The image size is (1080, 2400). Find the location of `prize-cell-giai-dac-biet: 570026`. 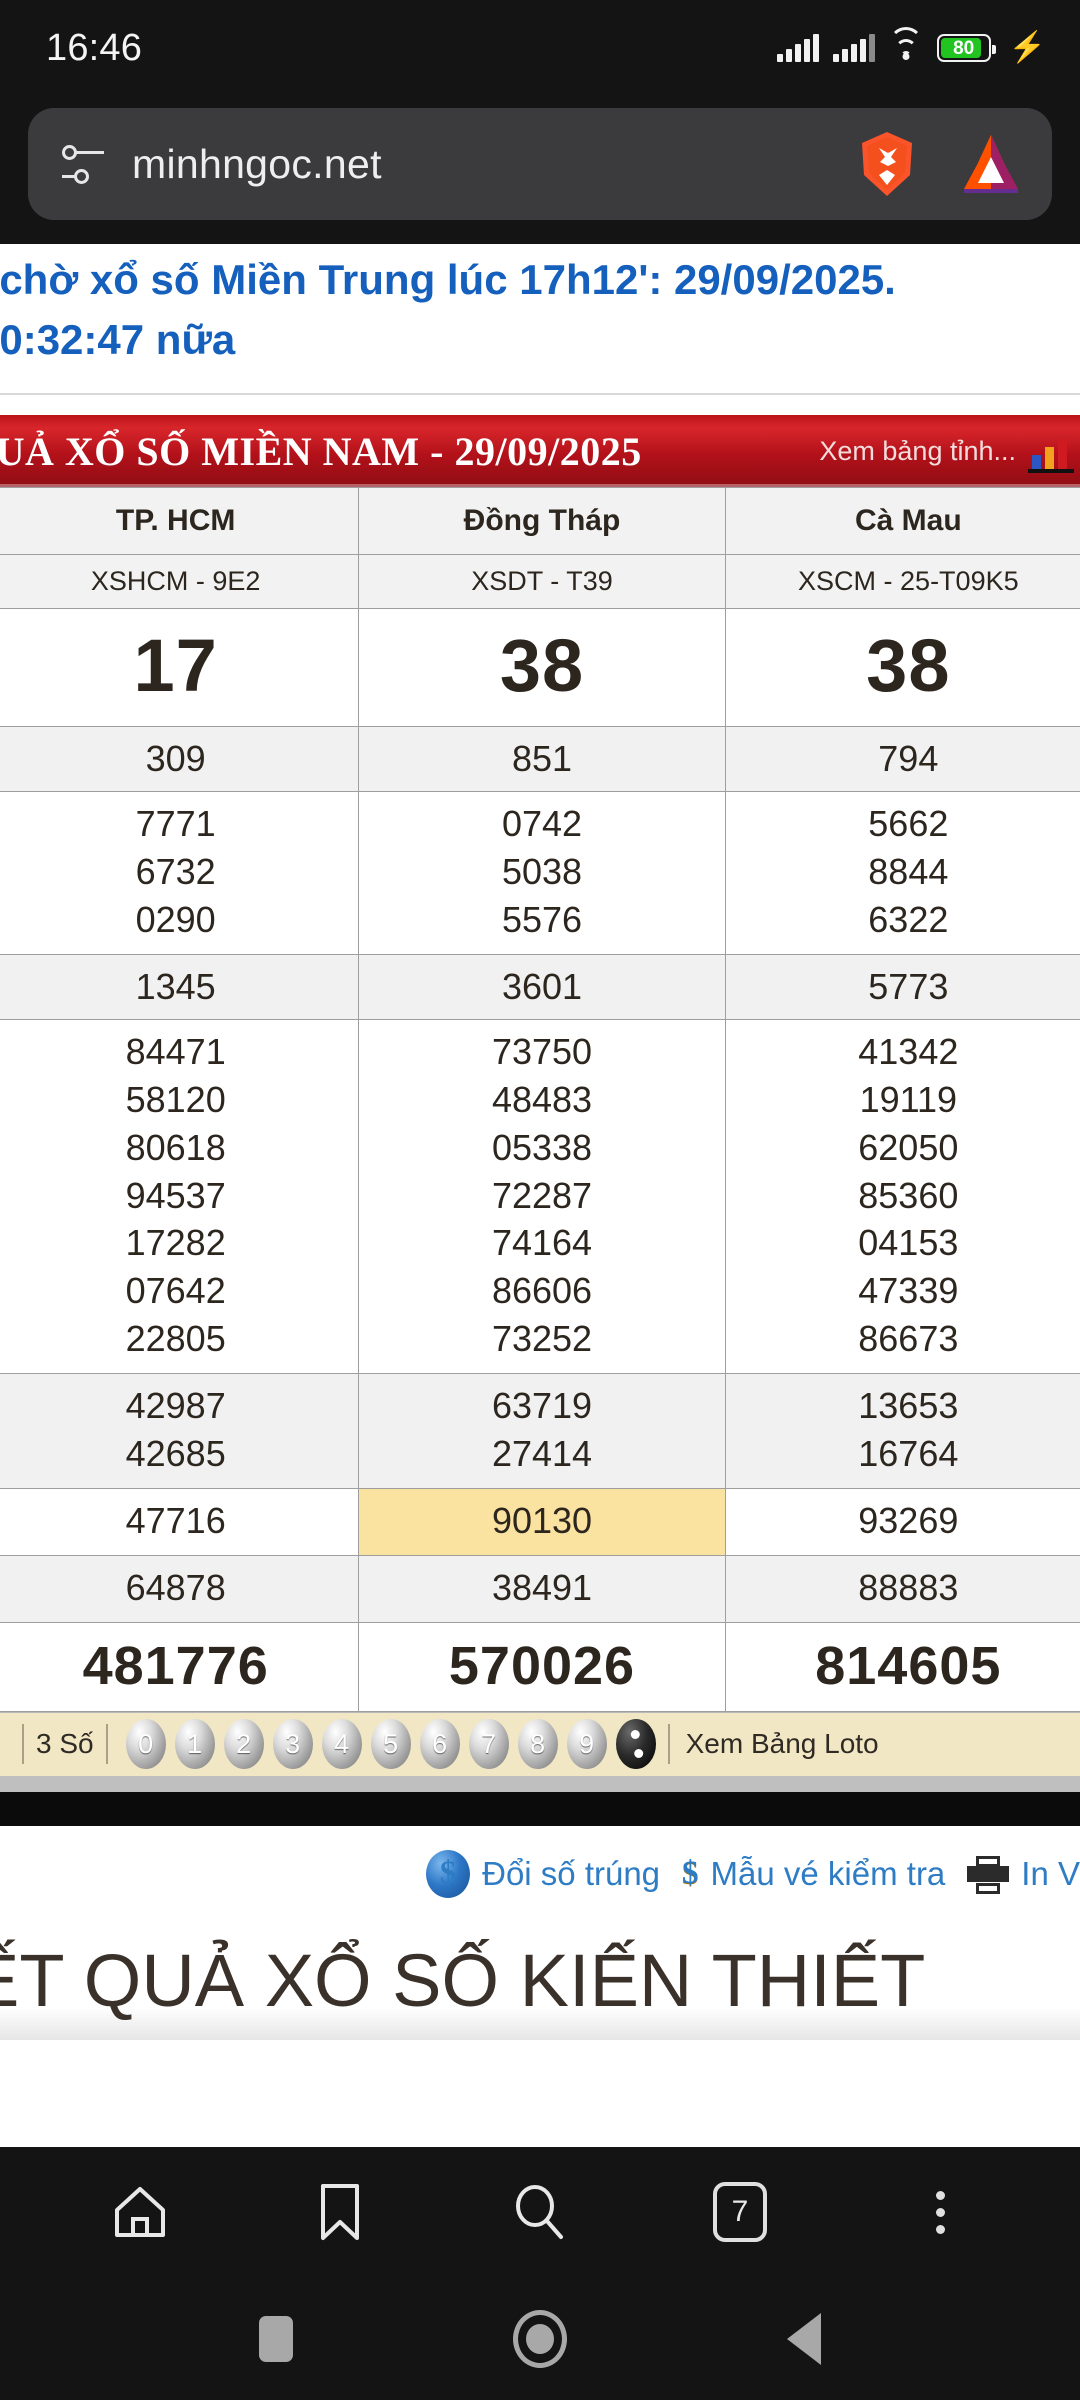

prize-cell-giai-dac-biet: 570026 is located at coordinates (542, 1666).